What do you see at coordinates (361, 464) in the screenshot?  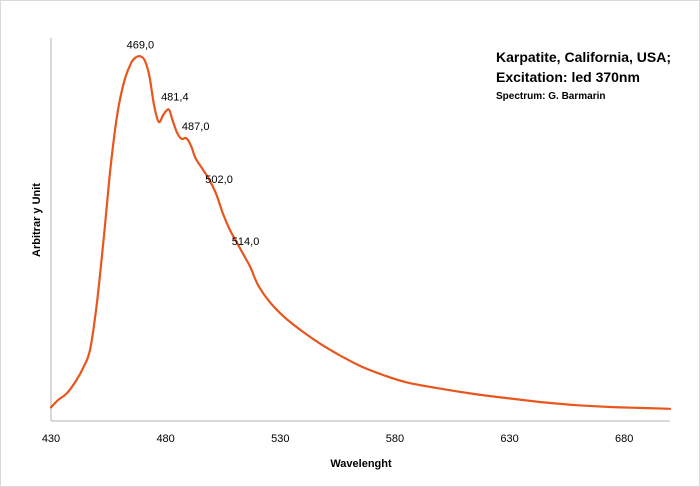 I see `x-axis-title: Wavelenght` at bounding box center [361, 464].